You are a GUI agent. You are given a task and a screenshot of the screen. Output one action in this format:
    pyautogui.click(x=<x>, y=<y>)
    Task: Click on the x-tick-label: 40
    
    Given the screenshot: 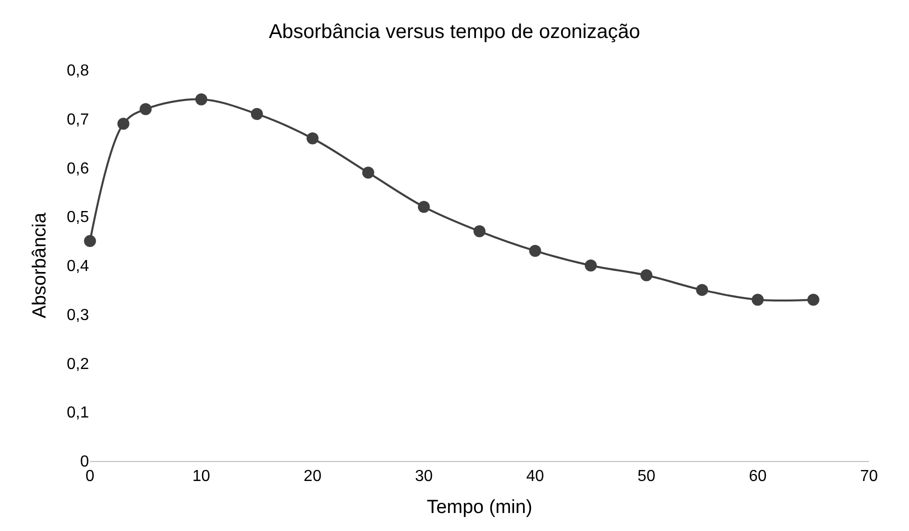 What is the action you would take?
    pyautogui.click(x=535, y=477)
    